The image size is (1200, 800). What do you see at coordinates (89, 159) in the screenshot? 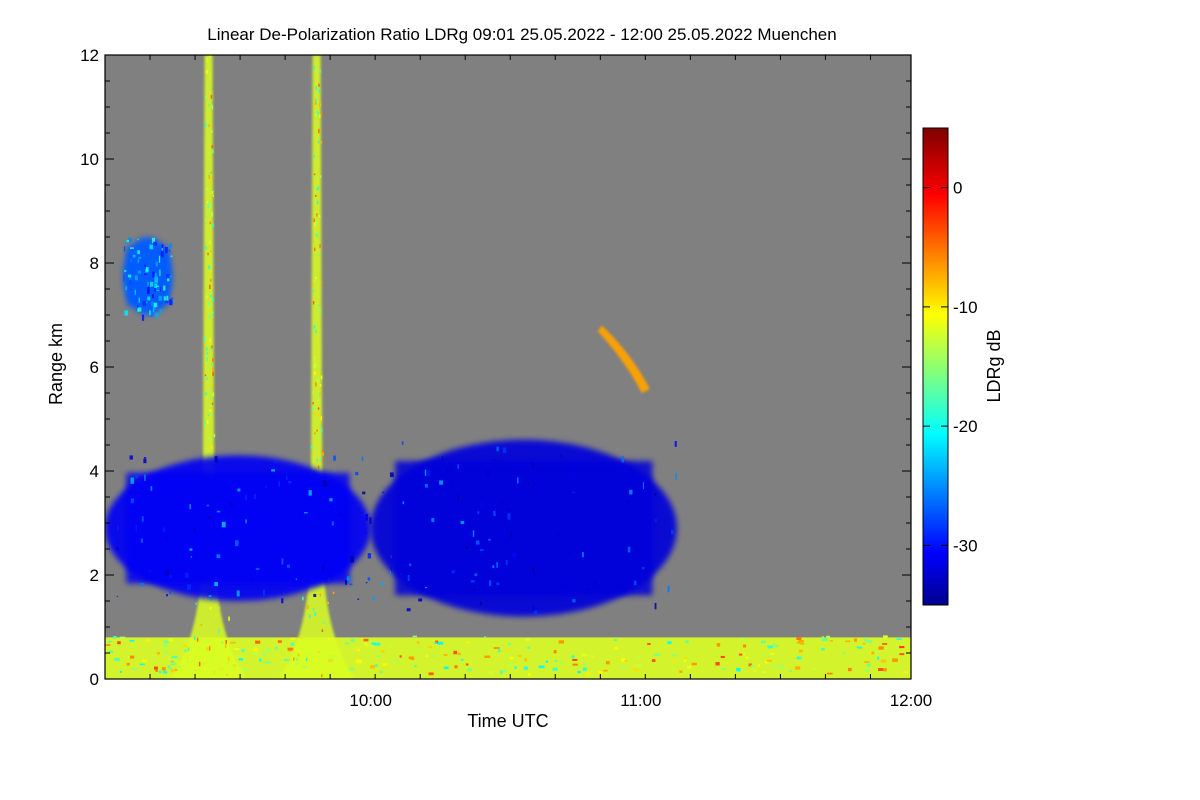
I see `y-tick-label: 10` at bounding box center [89, 159].